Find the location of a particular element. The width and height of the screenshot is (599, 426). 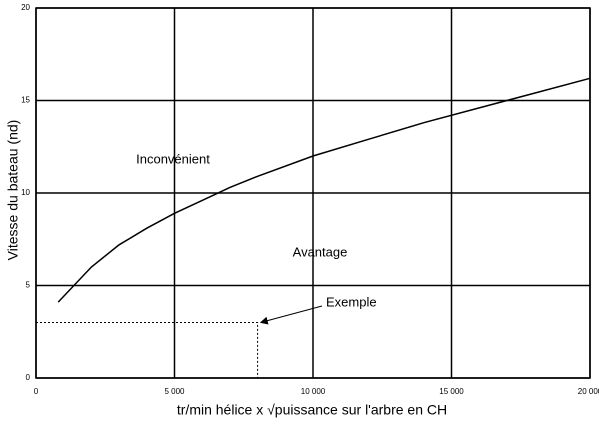

annotation: Exemple is located at coordinates (351, 301).